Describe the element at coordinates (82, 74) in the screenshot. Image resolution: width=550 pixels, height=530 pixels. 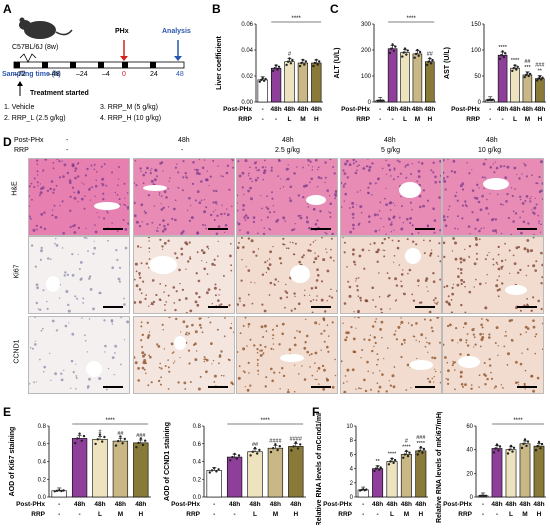
I see `tick-24: –24` at that location.